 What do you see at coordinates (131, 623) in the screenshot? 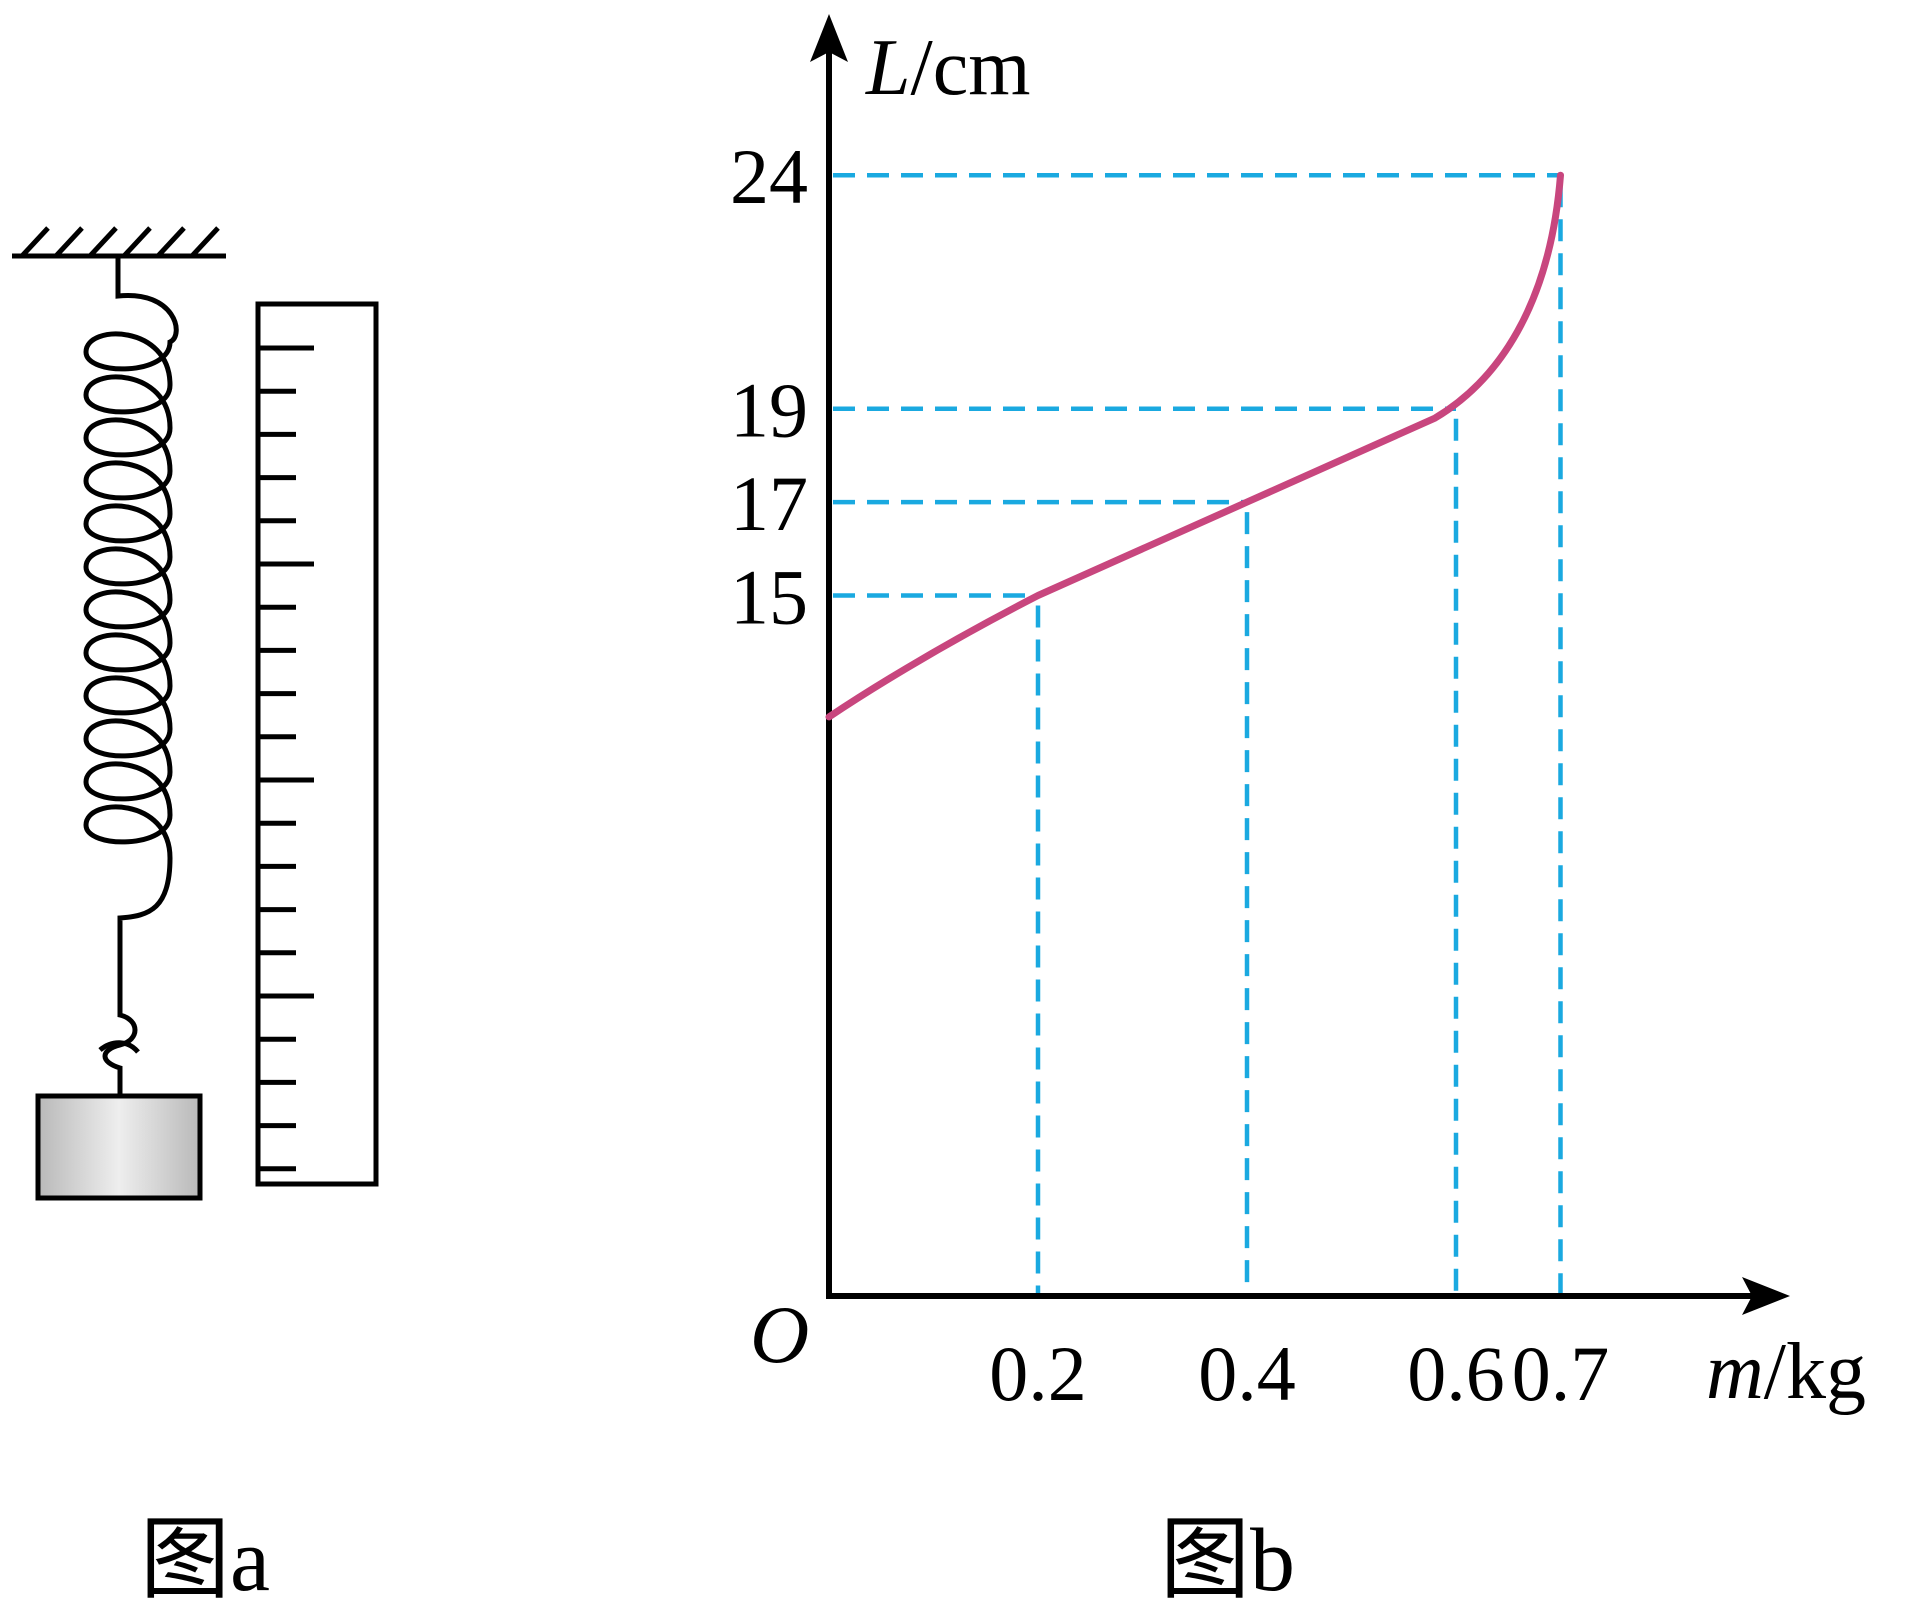
I see `spring` at bounding box center [131, 623].